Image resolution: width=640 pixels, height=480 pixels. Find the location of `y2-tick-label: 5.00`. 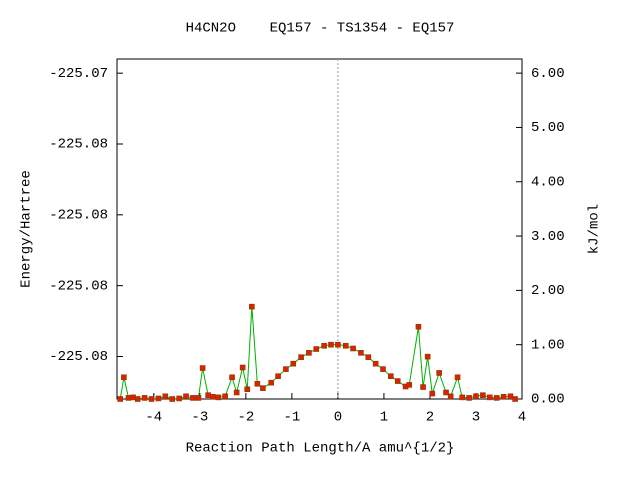

y2-tick-label: 5.00 is located at coordinates (548, 128).